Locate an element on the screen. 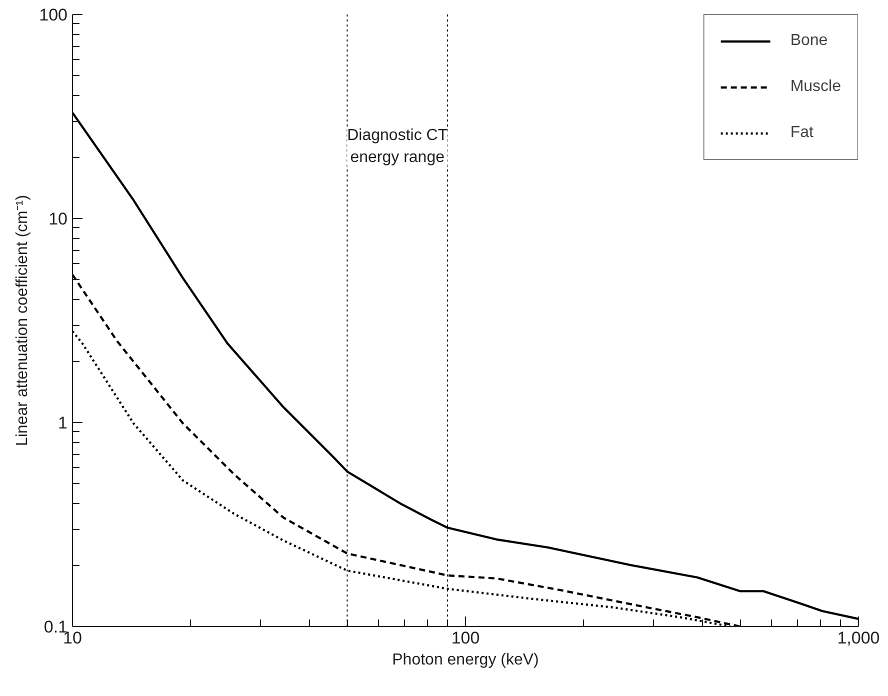 The height and width of the screenshot is (696, 888). annotation: Diagnostic CT energy range is located at coordinates (397, 146).